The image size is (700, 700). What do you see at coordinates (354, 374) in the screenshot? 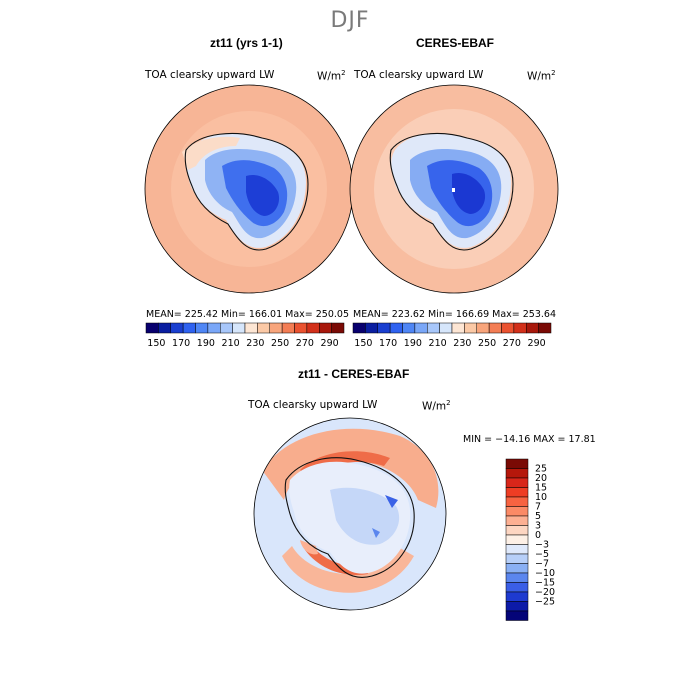
I see `diff-title: zt11 - CERES-EBAF` at bounding box center [354, 374].